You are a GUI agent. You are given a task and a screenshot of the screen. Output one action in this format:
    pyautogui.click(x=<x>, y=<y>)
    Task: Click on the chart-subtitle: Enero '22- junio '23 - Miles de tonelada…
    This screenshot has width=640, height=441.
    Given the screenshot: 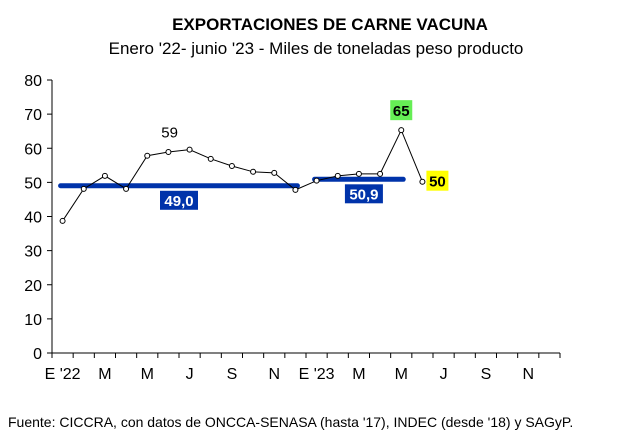 What is the action you would take?
    pyautogui.click(x=316, y=48)
    